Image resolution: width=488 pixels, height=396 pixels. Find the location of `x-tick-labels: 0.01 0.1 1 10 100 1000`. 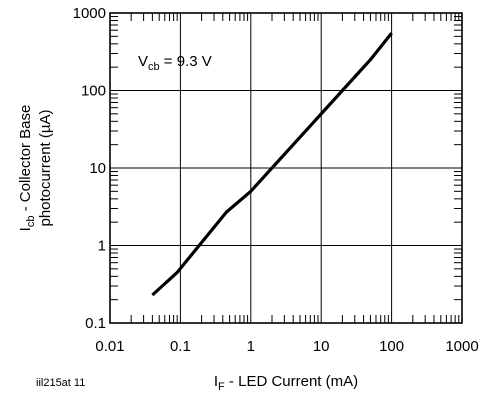

x-tick-labels: 0.01 0.1 1 10 100 1000 is located at coordinates (286, 346).